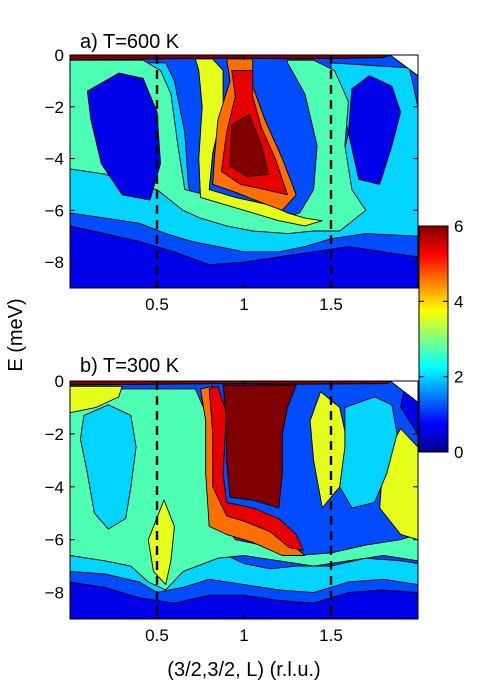 Image resolution: width=485 pixels, height=700 pixels. I want to click on colorbar-ticks: 0 2 4 6, so click(441, 339).